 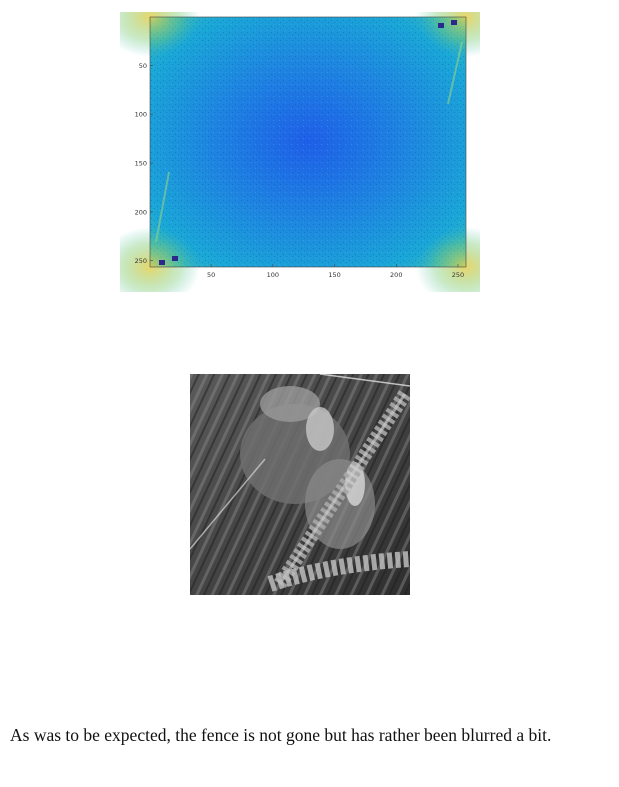 I want to click on image-icon, so click(x=300, y=484).